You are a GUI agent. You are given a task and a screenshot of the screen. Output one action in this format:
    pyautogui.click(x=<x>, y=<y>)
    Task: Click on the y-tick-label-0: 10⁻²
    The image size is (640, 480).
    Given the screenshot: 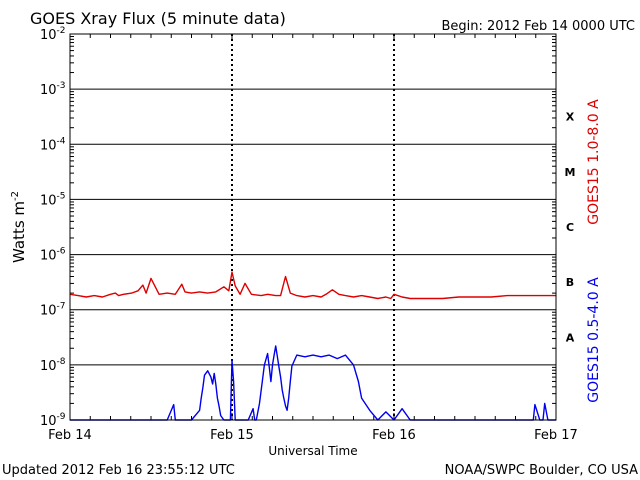 What is the action you would take?
    pyautogui.click(x=53, y=34)
    